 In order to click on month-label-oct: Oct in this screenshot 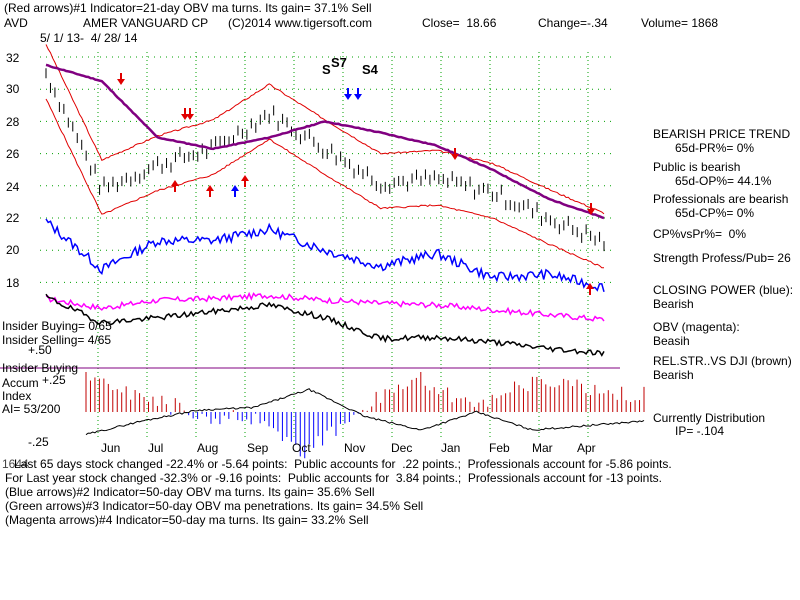, I will do `click(301, 448)`.